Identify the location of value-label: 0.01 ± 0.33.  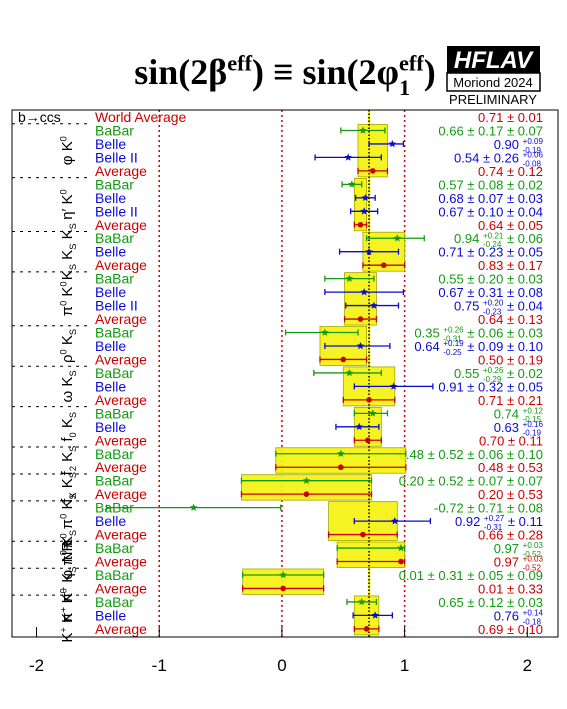
(510, 588).